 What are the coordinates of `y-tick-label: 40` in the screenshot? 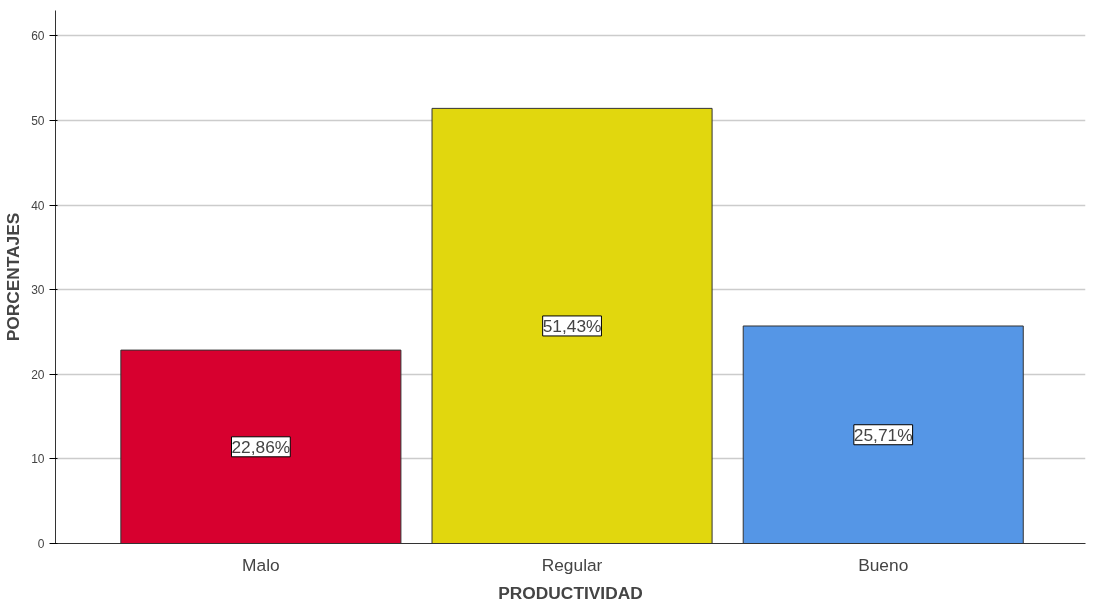 It's located at (38, 205).